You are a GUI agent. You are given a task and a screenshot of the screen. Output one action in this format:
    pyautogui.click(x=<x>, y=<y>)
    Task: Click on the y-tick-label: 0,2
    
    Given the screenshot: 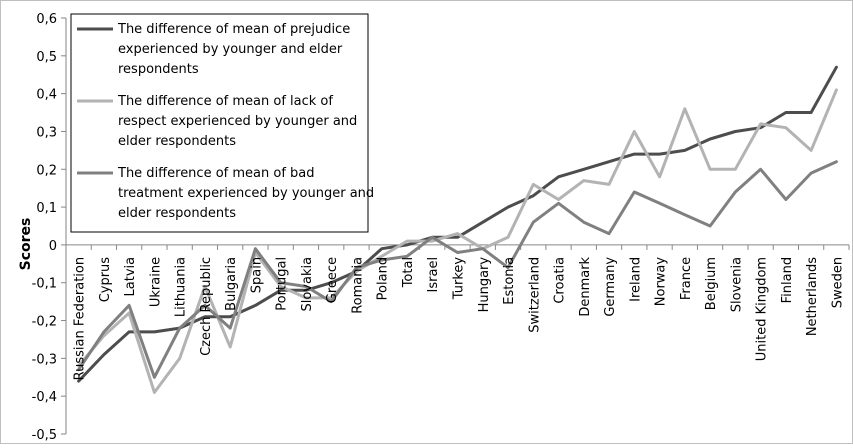 What is the action you would take?
    pyautogui.click(x=46, y=170)
    